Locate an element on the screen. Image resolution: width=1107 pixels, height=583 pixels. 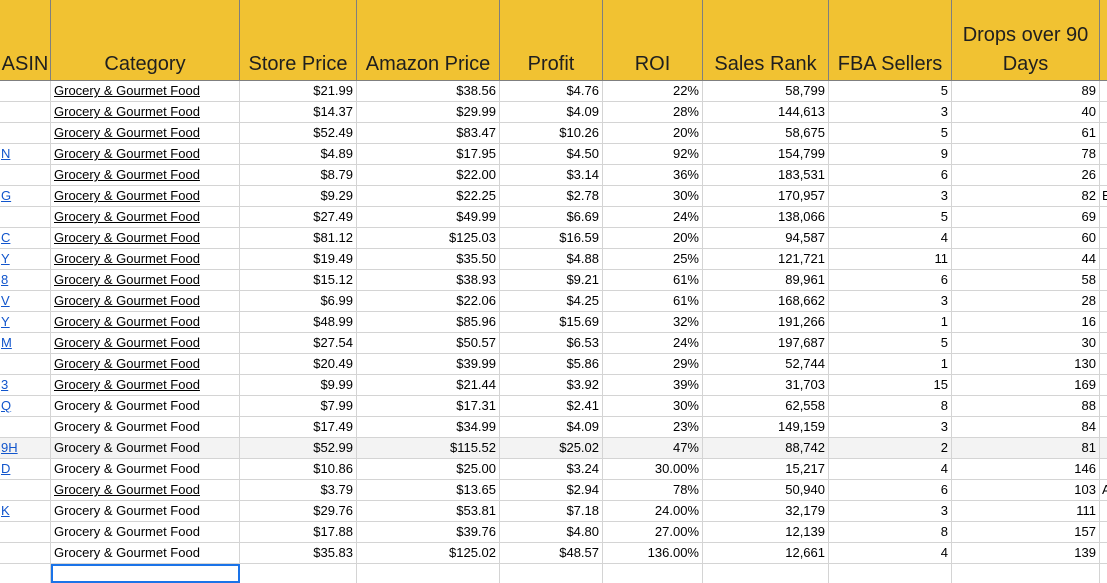
fba-sellers-cell: 5 is located at coordinates (890, 343).